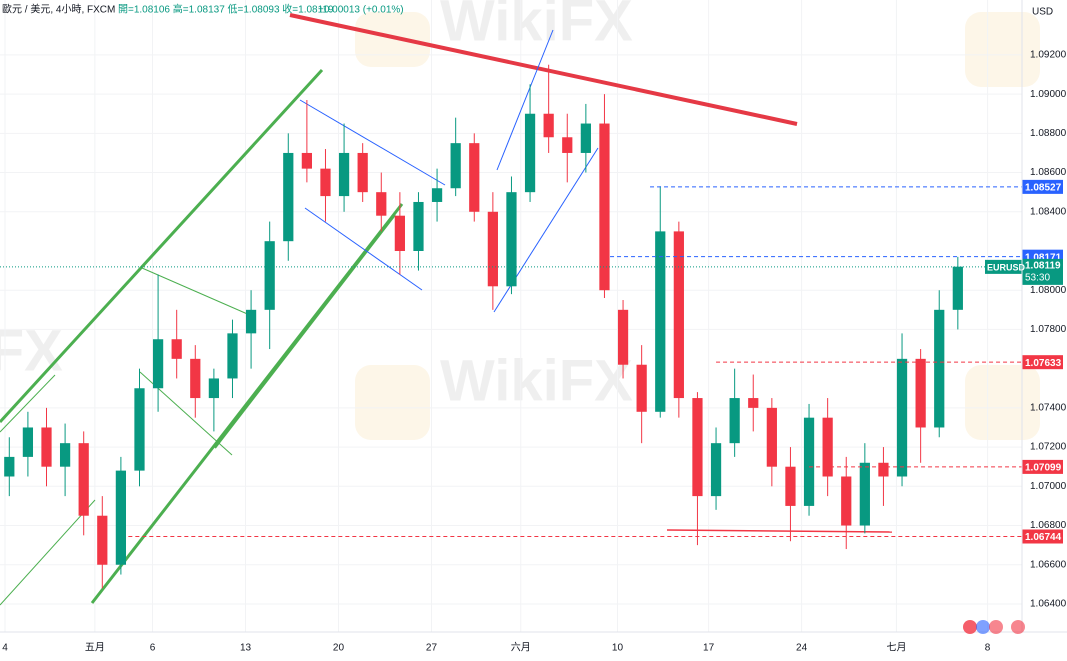  Describe the element at coordinates (226, 9) in the screenshot. I see `ohlc: 開=1.08106 高=1.08137 低=1.08093 收=1.08119` at that location.